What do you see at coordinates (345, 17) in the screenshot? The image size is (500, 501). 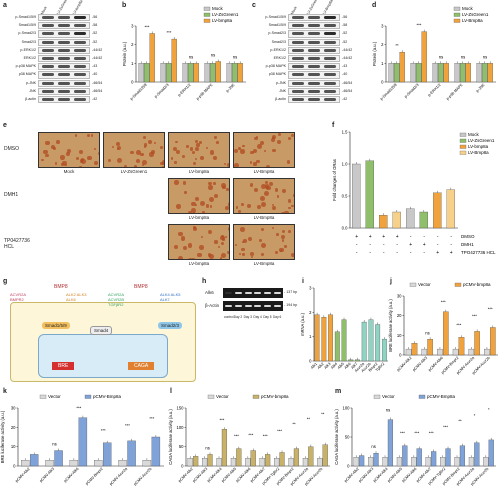 I see `blot-kda-label: -56` at bounding box center [345, 17].